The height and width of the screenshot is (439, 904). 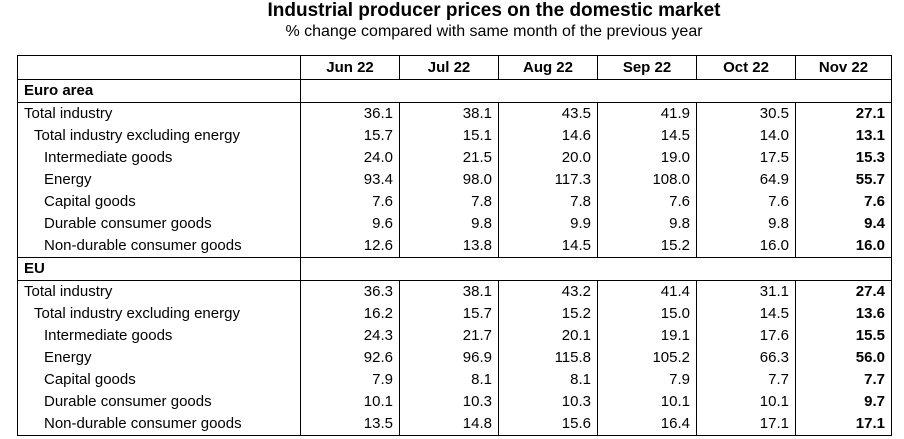 What do you see at coordinates (746, 180) in the screenshot?
I see `value-cell: 64.9` at bounding box center [746, 180].